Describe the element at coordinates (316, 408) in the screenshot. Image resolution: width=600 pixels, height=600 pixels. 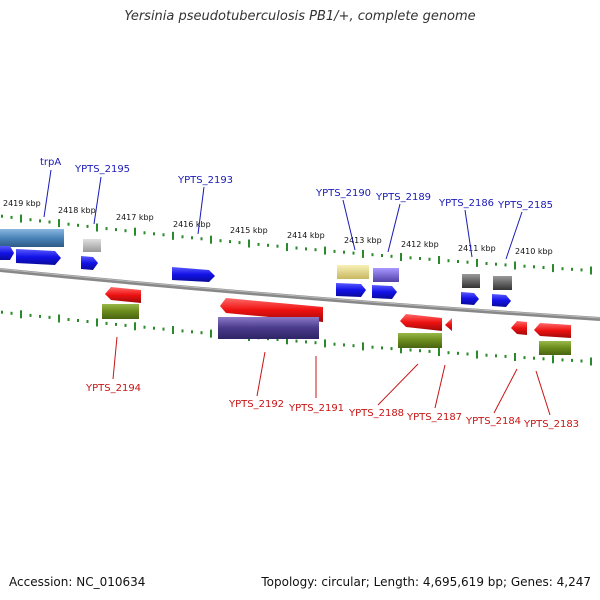
I see `gene-label-YPTS_2191: YPTS_2191` at that location.